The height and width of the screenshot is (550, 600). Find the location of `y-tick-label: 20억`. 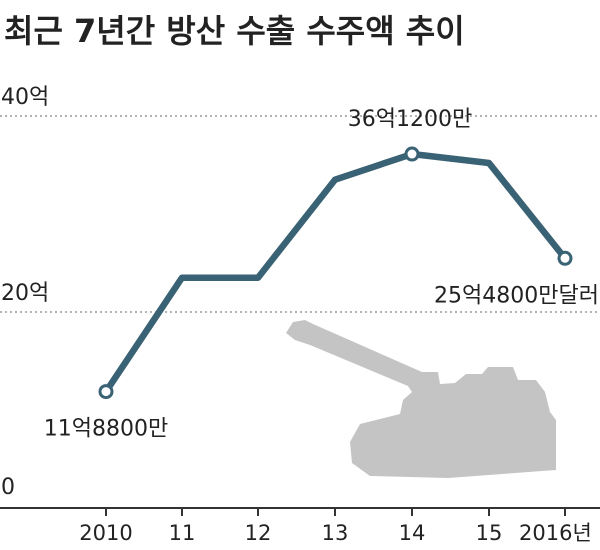

y-tick-label: 20억 is located at coordinates (25, 293).